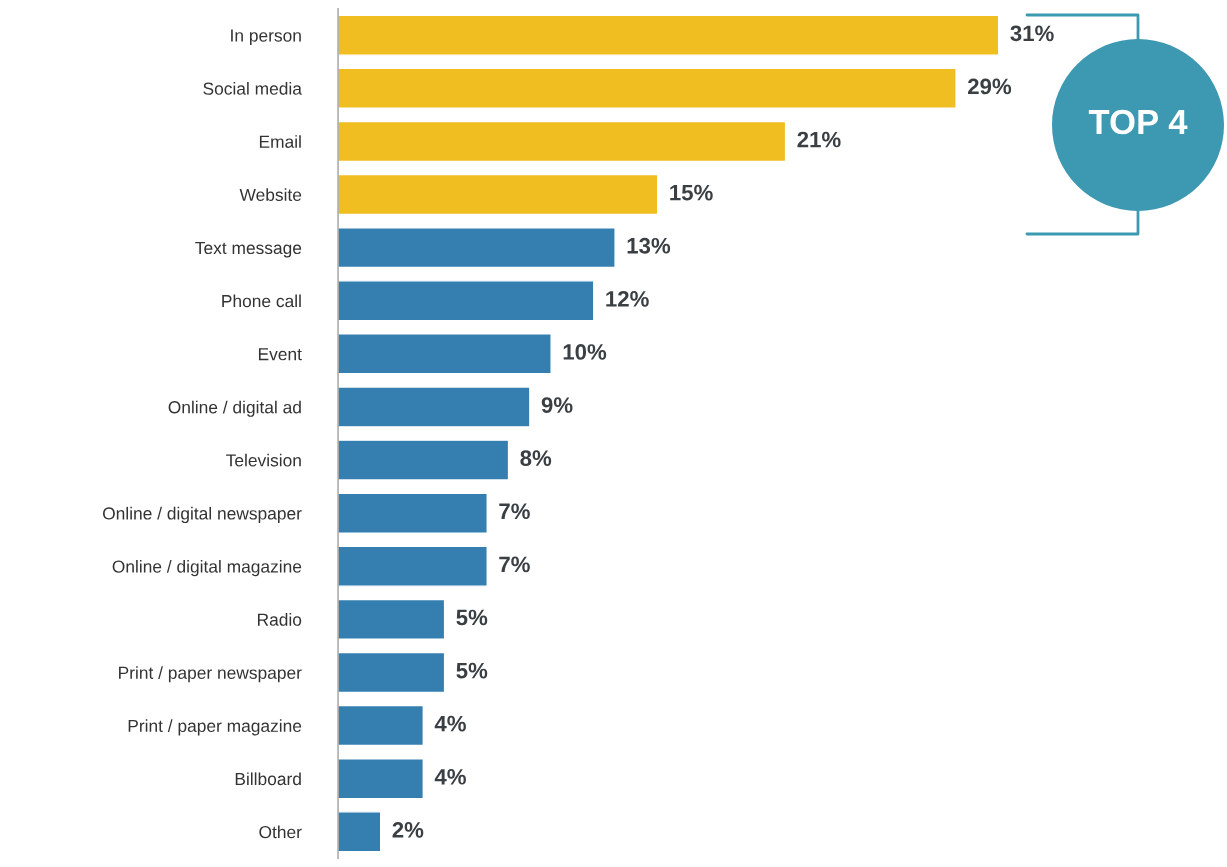 This screenshot has height=867, width=1227. I want to click on y-tick-label: Website, so click(270, 194).